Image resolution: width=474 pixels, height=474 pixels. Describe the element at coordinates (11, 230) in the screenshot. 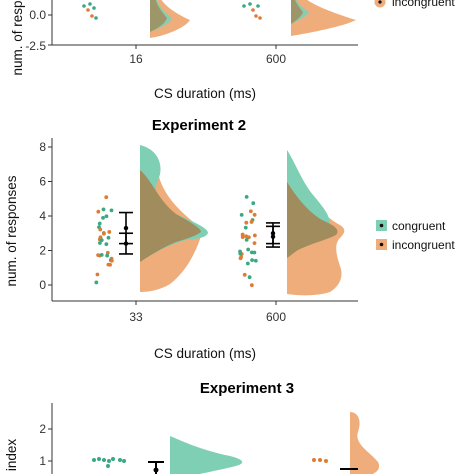

I see `panel2-y-axis-label: num. of responses` at that location.